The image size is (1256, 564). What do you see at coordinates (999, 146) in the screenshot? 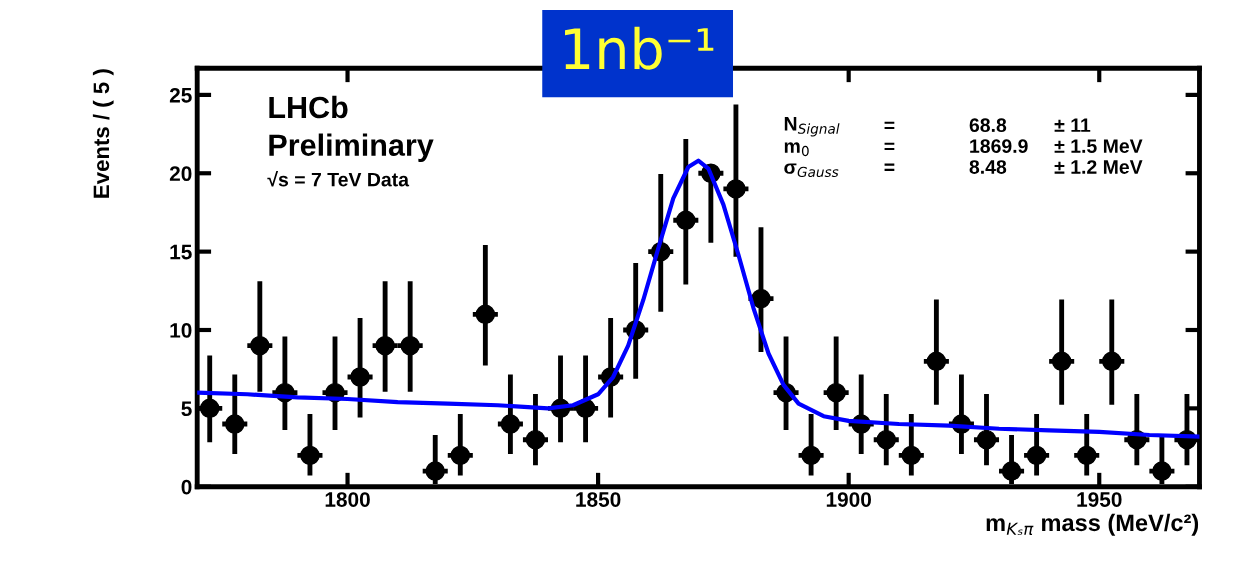
I see `annotation: 1869.9` at bounding box center [999, 146].